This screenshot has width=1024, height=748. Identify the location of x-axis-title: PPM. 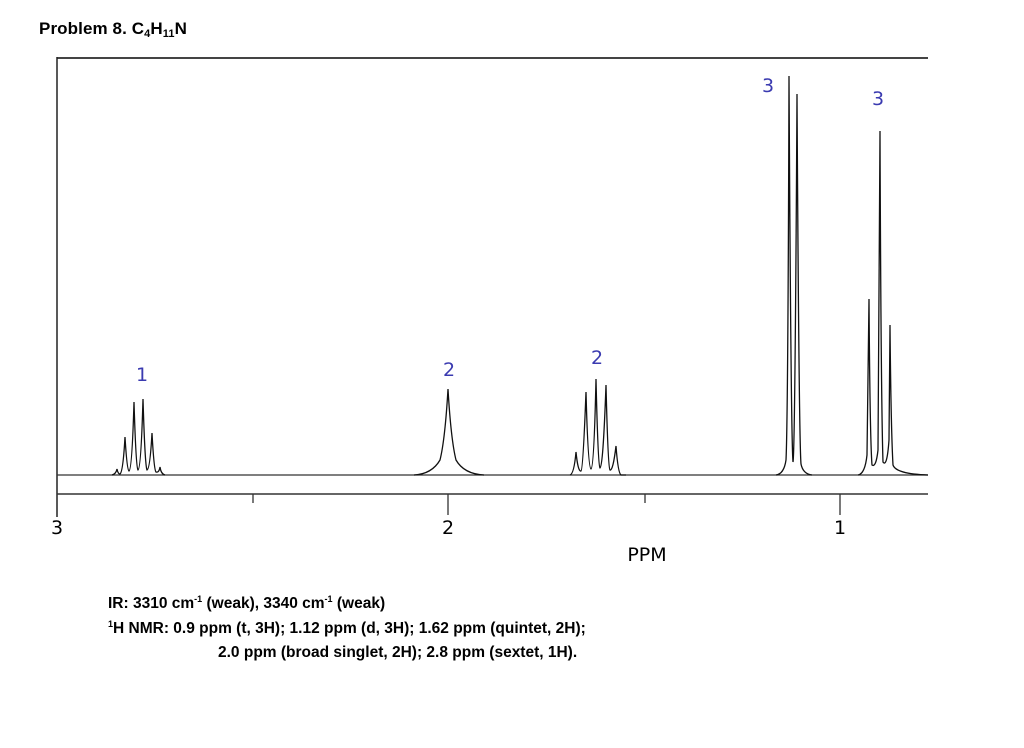
(646, 555).